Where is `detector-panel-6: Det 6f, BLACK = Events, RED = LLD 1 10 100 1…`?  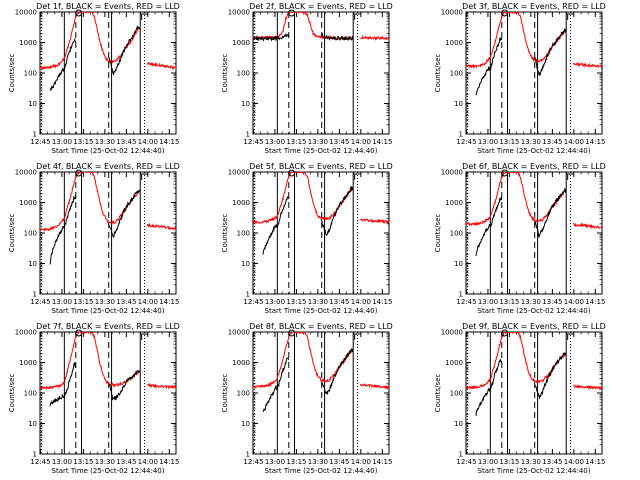
detector-panel-6: Det 6f, BLACK = Events, RED = LLD 1 10 100 1… is located at coordinates (520, 238).